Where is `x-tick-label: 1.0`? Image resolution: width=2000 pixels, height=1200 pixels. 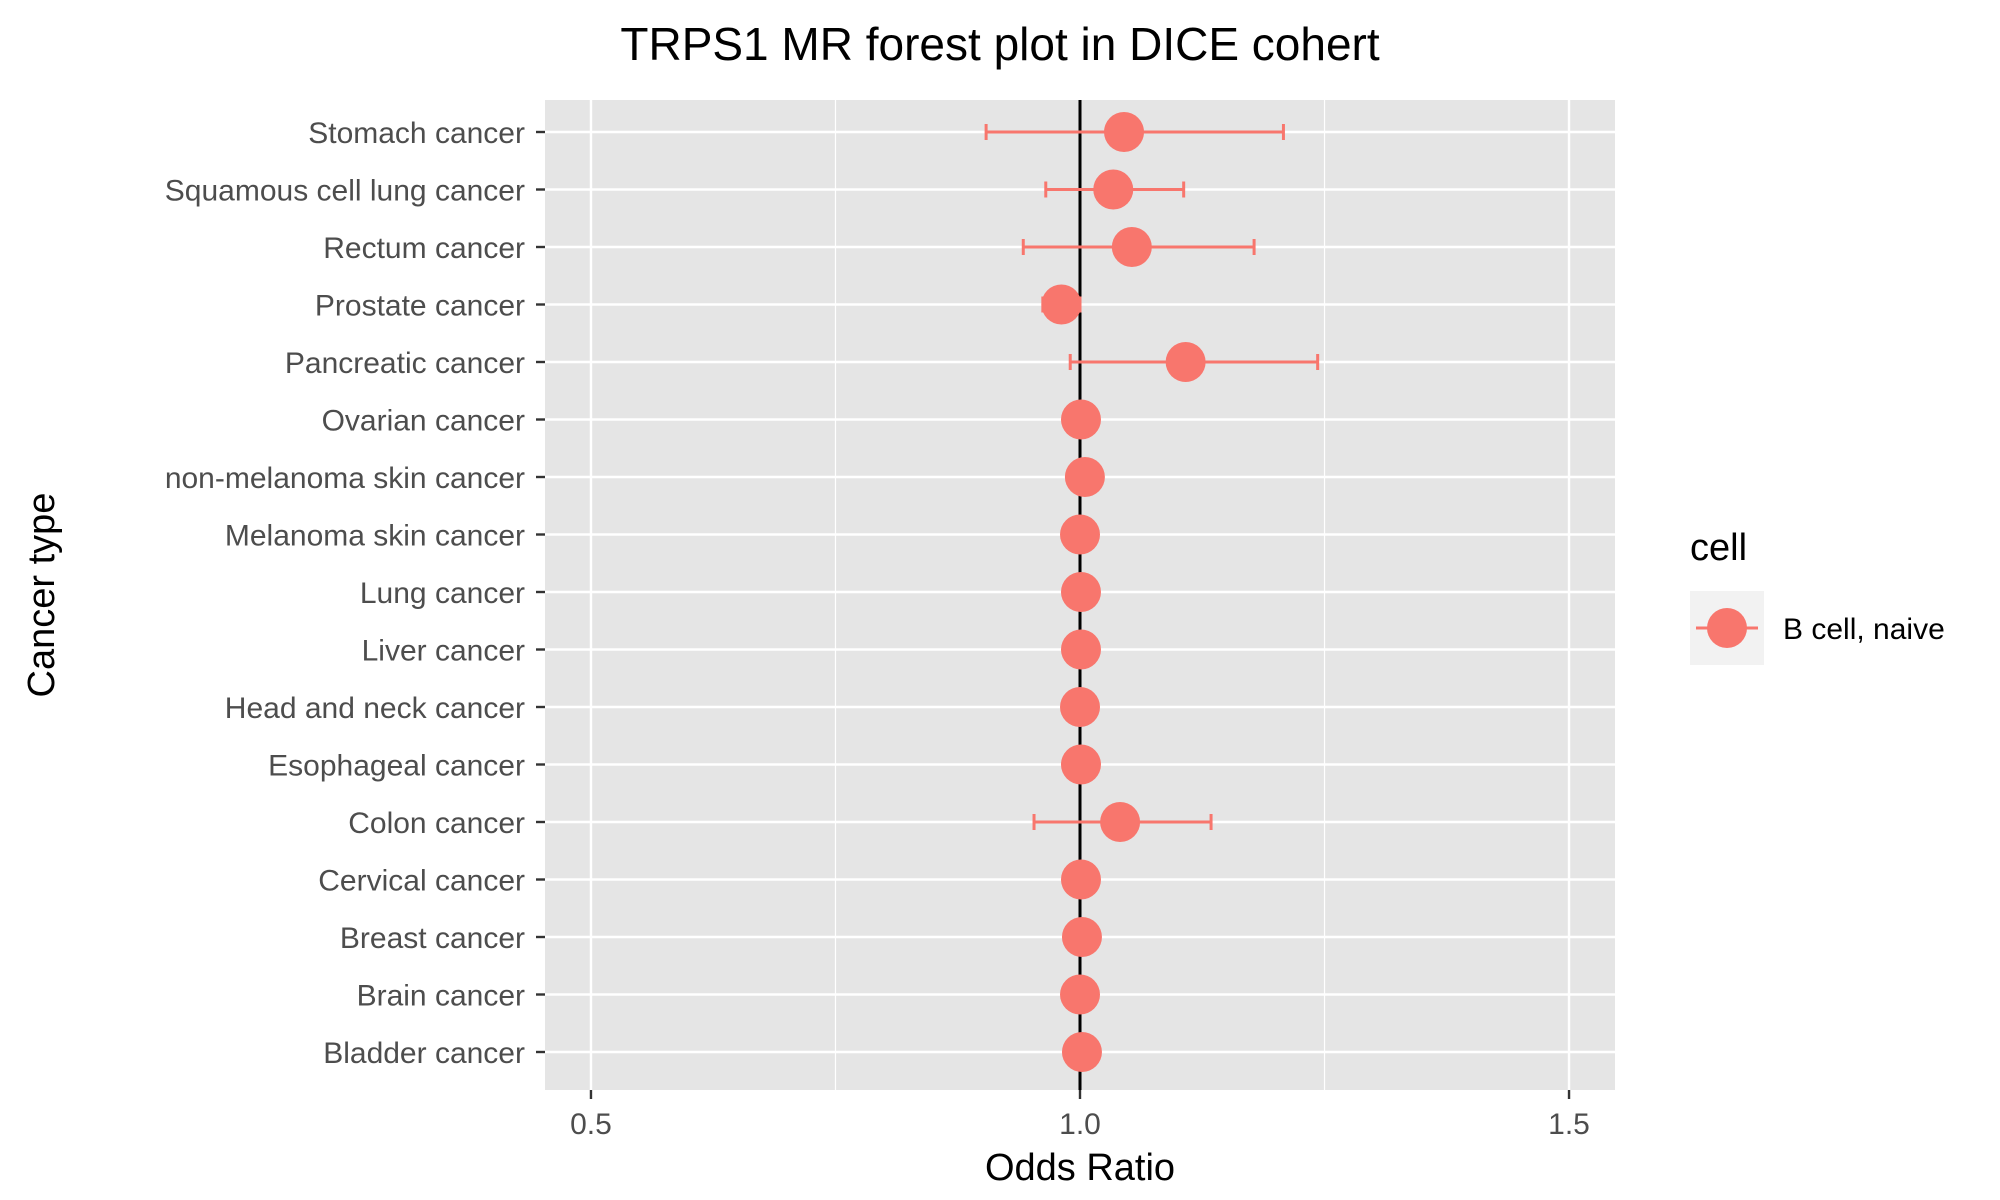 x-tick-label: 1.0 is located at coordinates (1080, 1124).